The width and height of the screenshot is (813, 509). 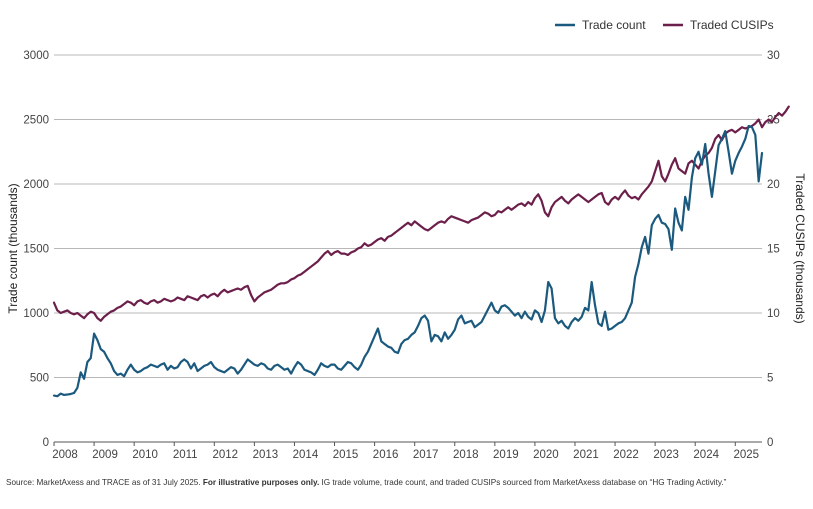 What do you see at coordinates (266, 455) in the screenshot?
I see `x-tick-label: 2013` at bounding box center [266, 455].